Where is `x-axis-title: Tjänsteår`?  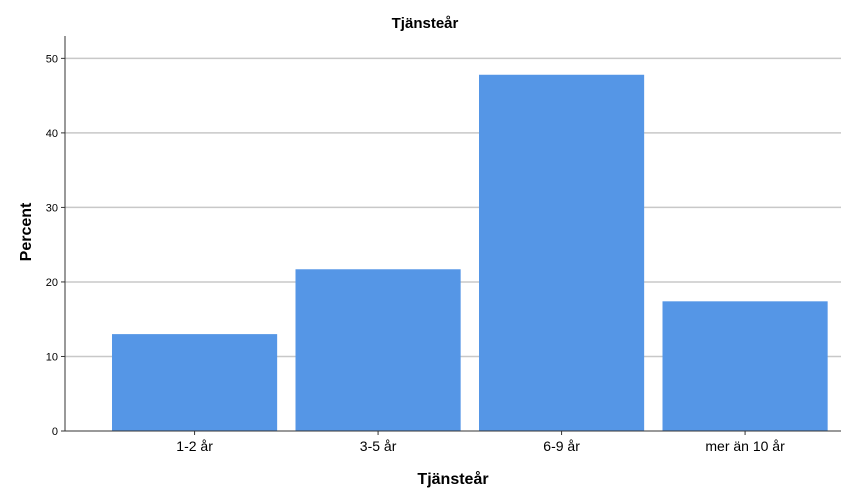
x-axis-title: Tjänsteår is located at coordinates (452, 479).